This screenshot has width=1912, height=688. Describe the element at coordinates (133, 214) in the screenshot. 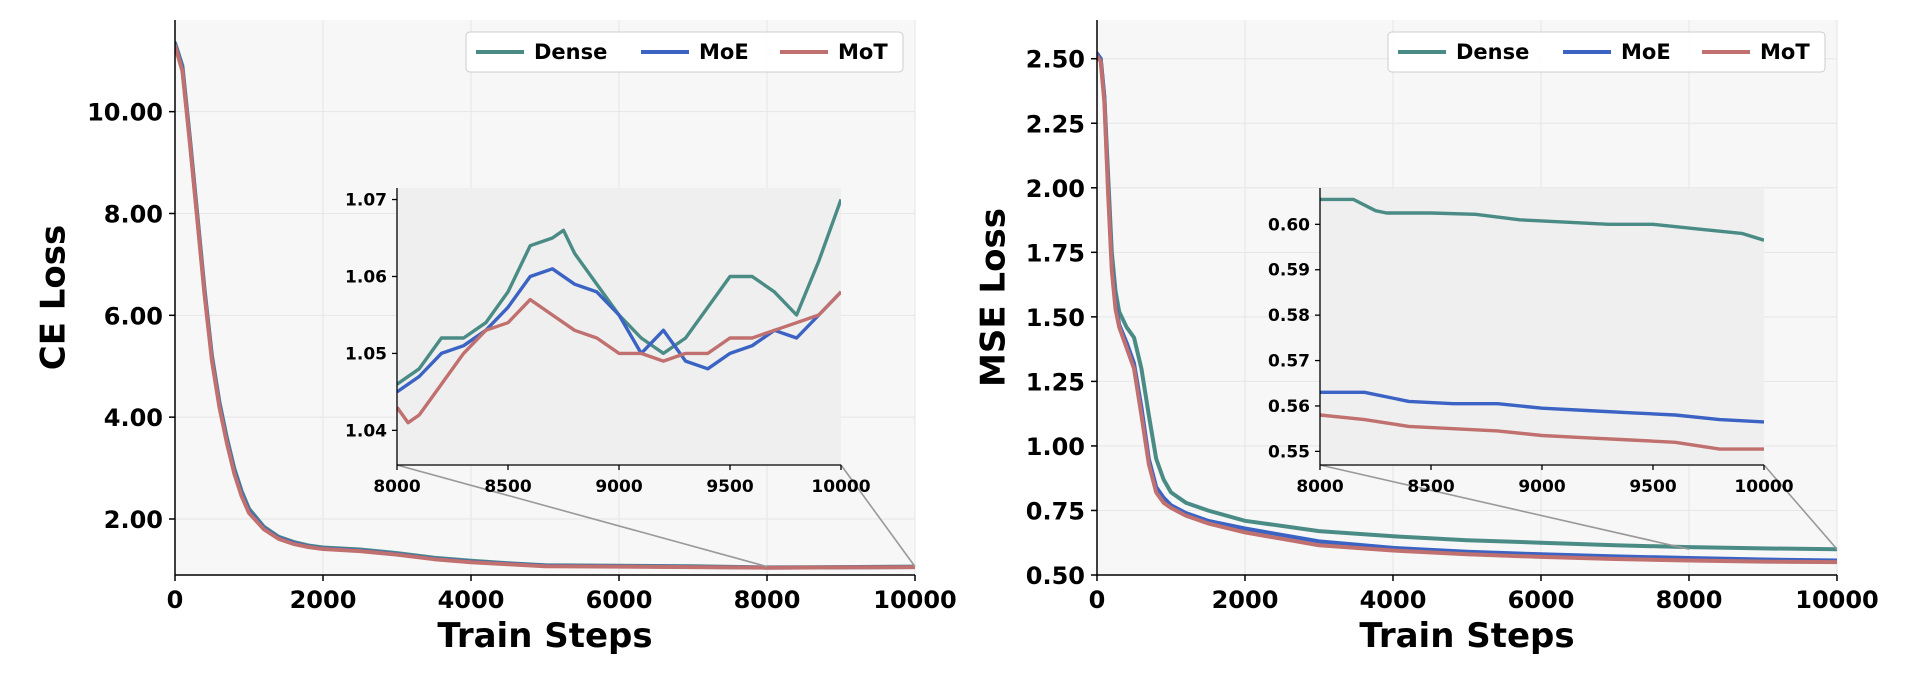

I see `y-tick-label: 8.00` at that location.